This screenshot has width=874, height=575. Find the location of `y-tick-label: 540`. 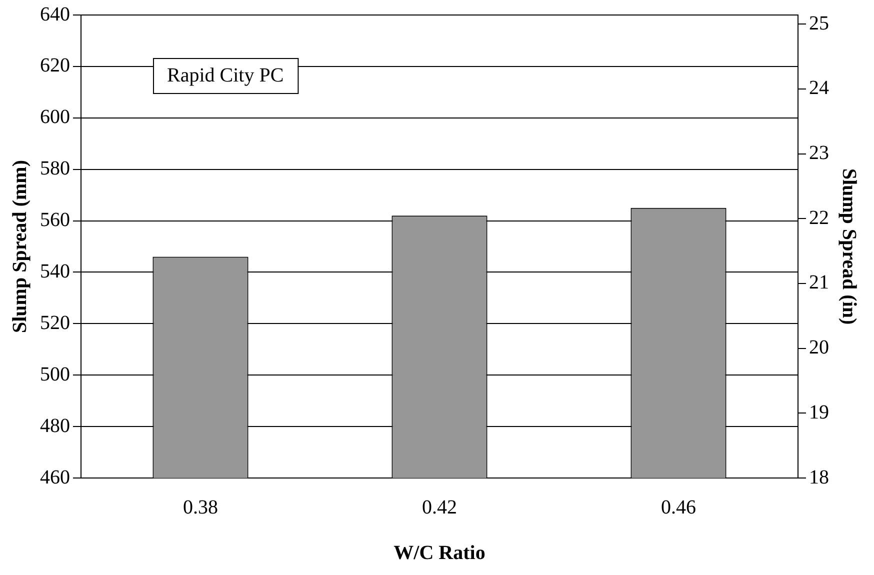

y-tick-label: 540 is located at coordinates (55, 271).